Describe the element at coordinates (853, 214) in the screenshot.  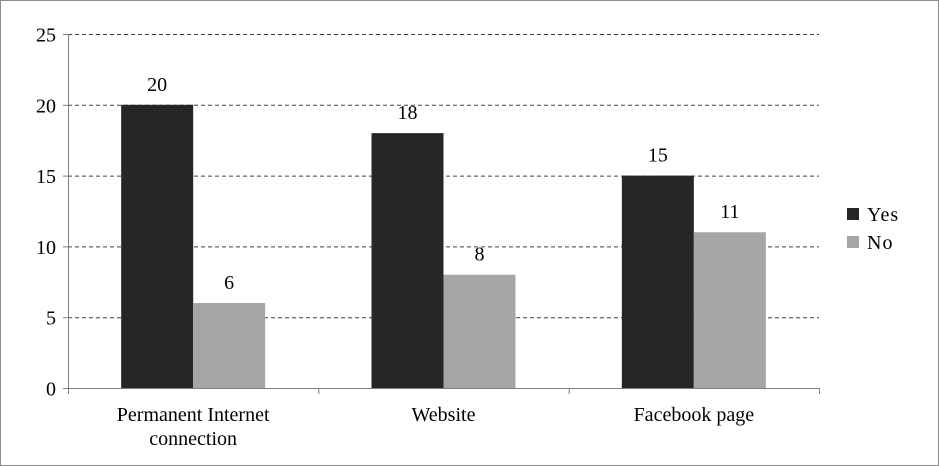
I see `legend-swatch-yes` at that location.